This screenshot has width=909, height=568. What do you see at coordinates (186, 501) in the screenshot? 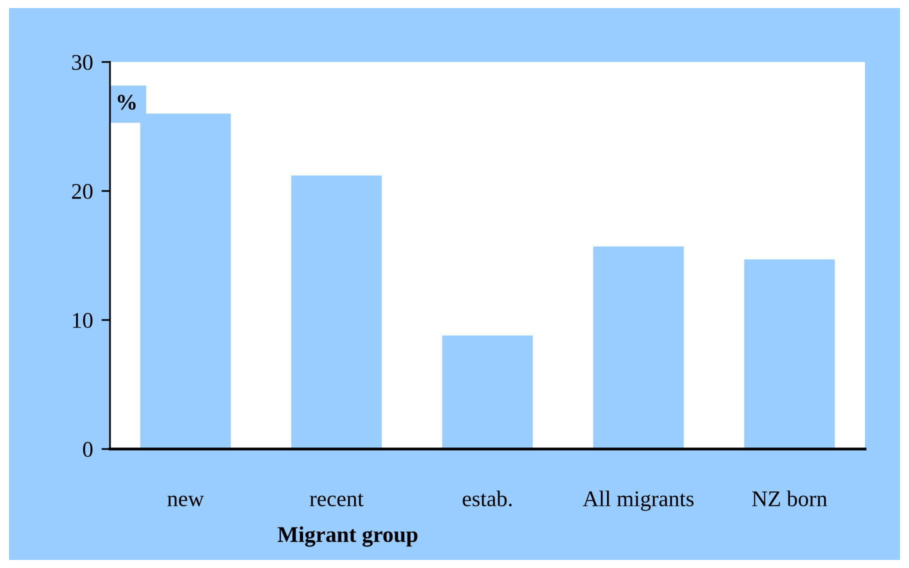
I see `x-tick-label: new` at bounding box center [186, 501].